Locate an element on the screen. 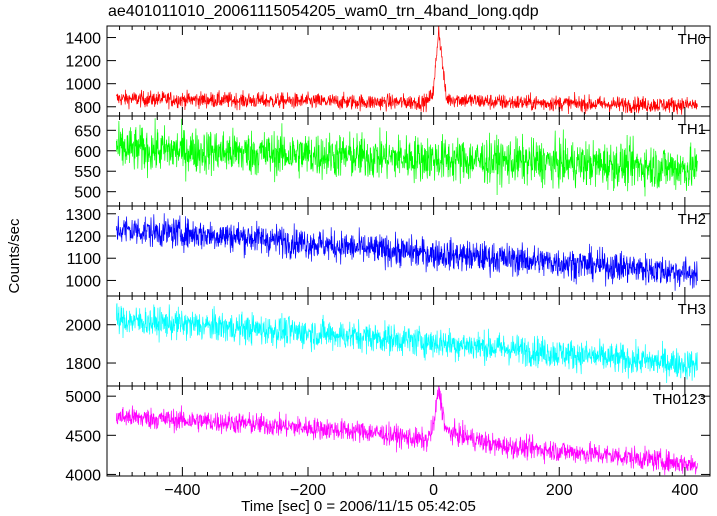 The width and height of the screenshot is (717, 516). y-tick-label: 1100 is located at coordinates (84, 259).